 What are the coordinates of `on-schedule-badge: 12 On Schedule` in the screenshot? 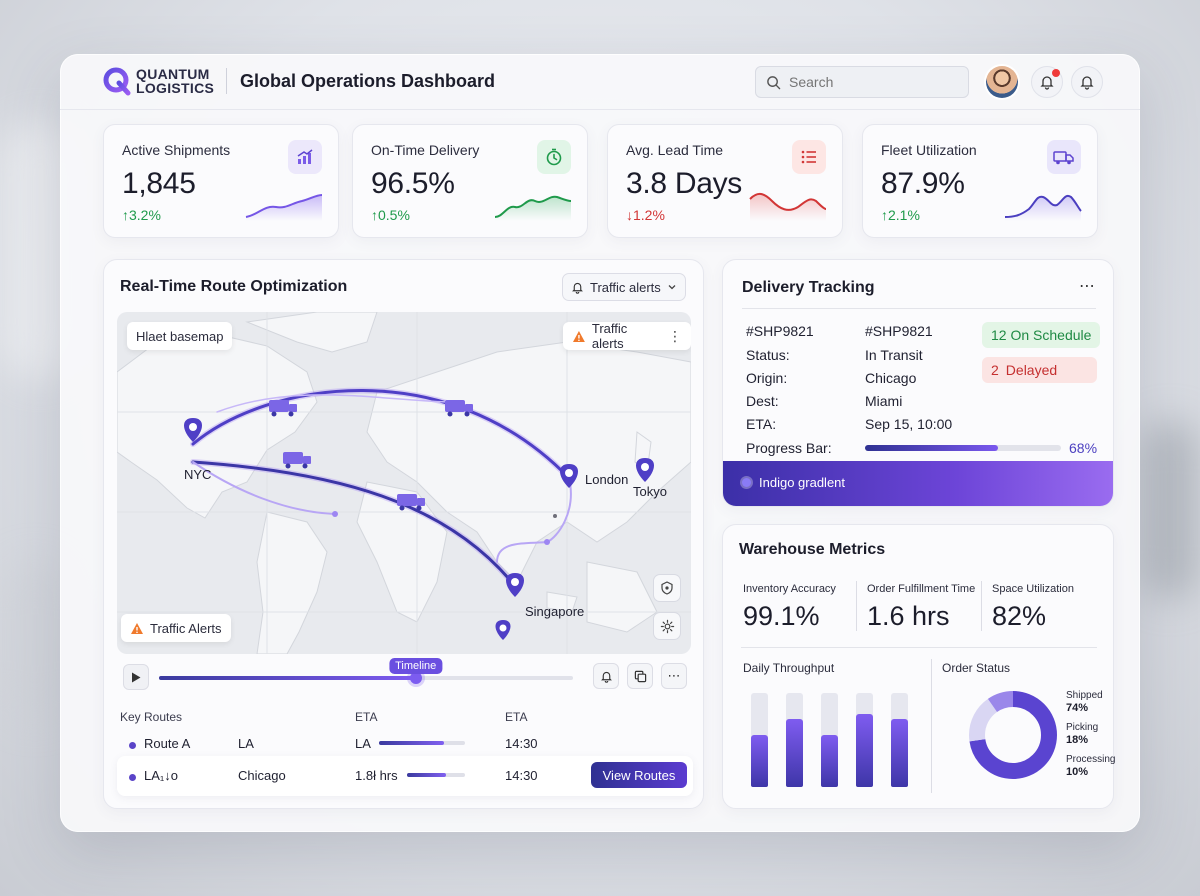 It's located at (1041, 335).